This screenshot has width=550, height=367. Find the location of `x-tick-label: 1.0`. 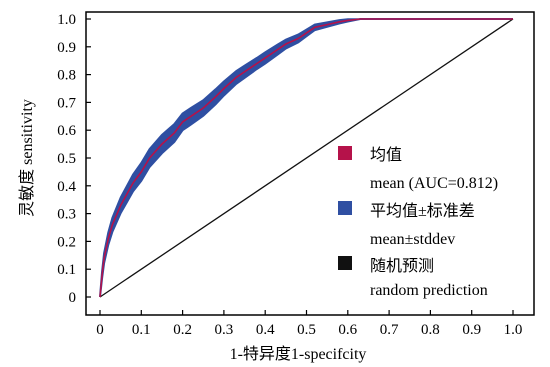

x-tick-label: 1.0 is located at coordinates (513, 330).